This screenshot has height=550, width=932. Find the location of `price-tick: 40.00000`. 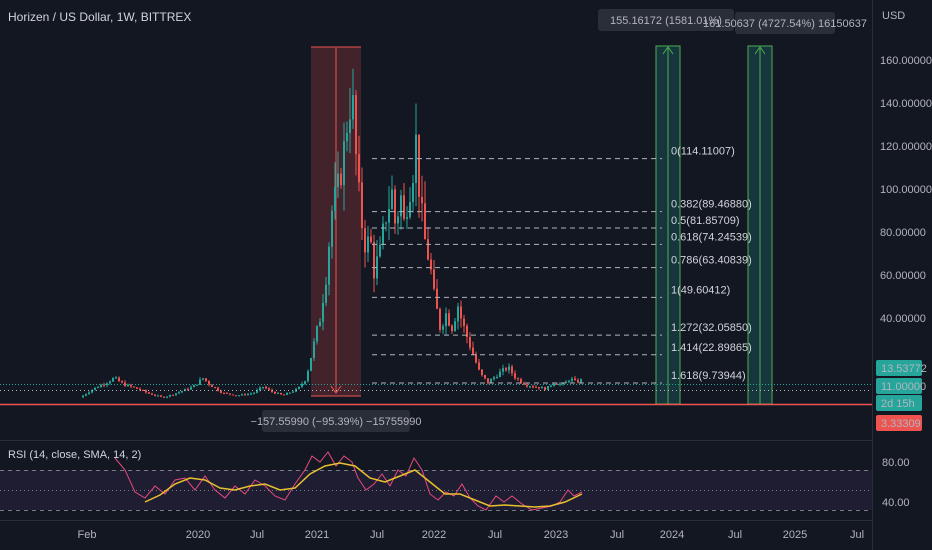

price-tick: 40.00000 is located at coordinates (903, 319).